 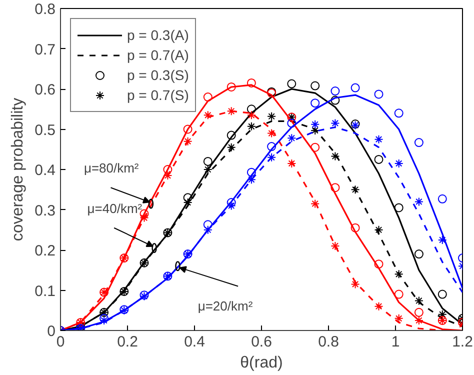 What do you see at coordinates (127, 342) in the screenshot?
I see `x-tick-label: 0.2` at bounding box center [127, 342].